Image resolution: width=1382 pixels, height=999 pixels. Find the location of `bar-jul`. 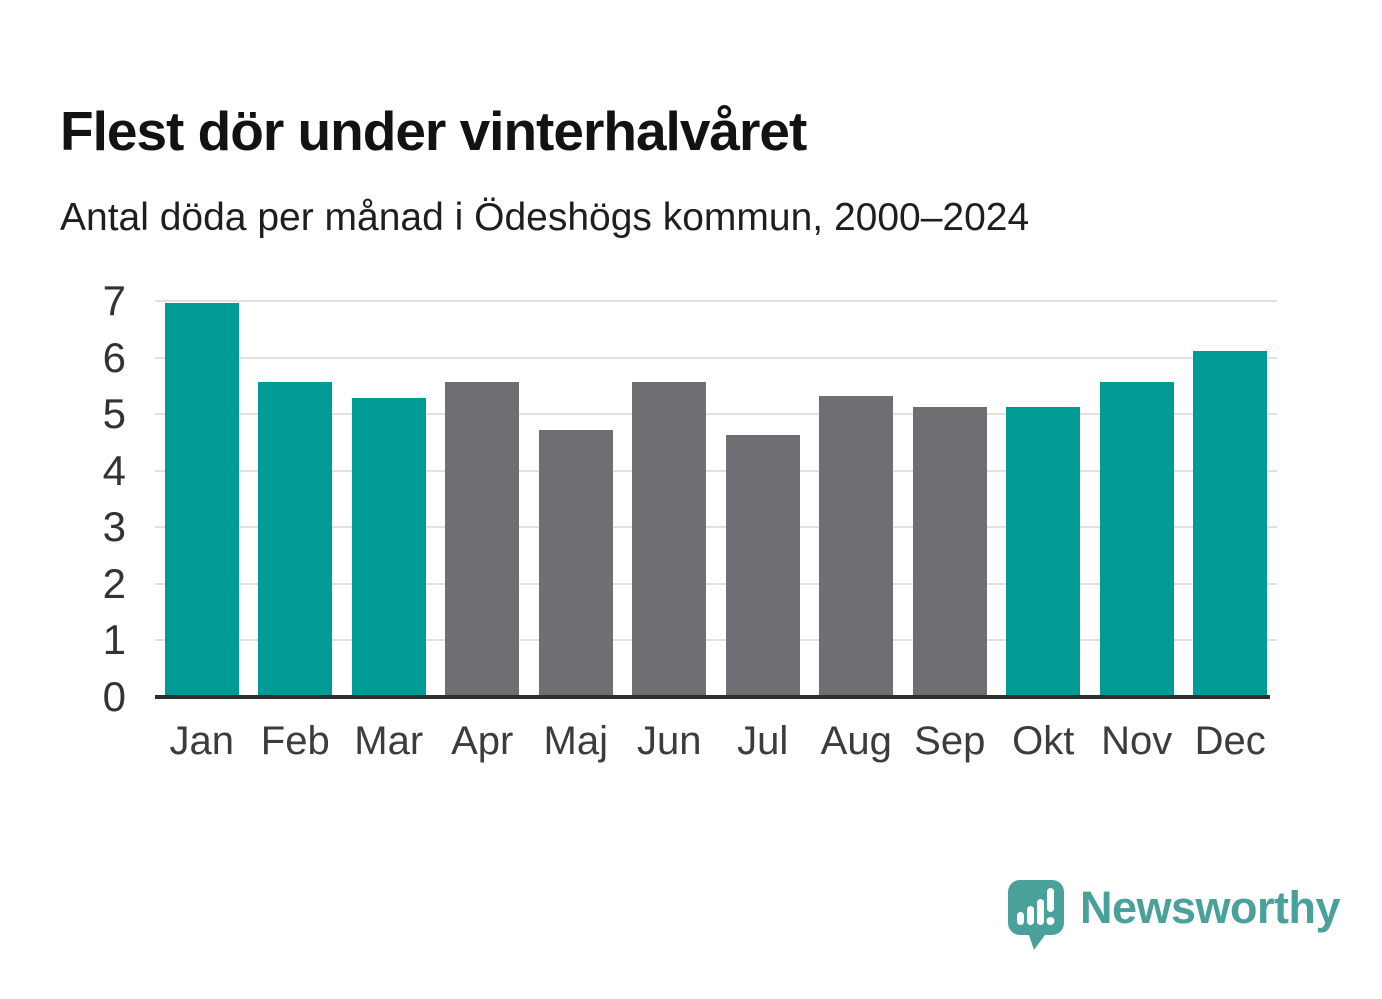

bar-jul is located at coordinates (762, 565).